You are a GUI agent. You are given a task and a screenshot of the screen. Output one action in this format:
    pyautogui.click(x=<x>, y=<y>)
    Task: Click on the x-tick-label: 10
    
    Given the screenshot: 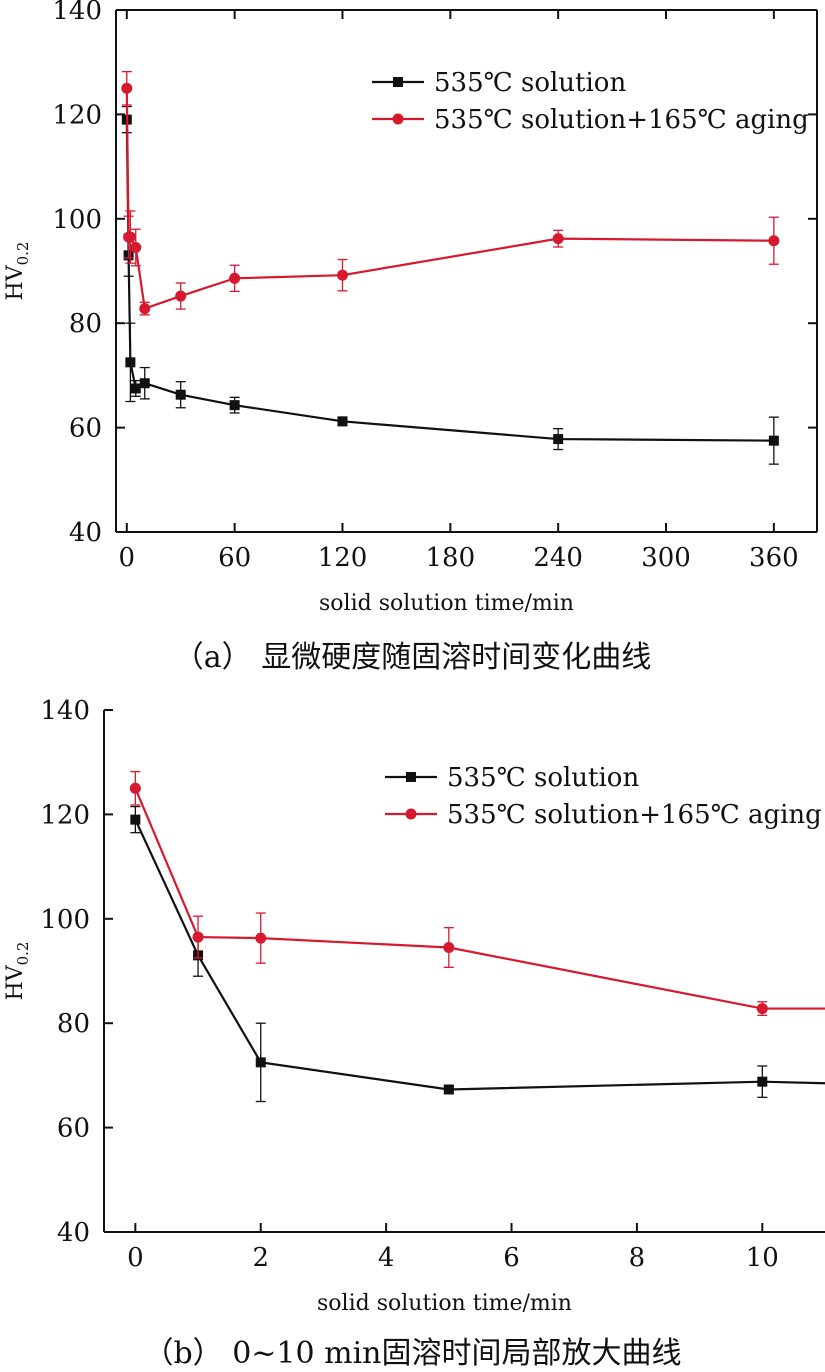 What is the action you would take?
    pyautogui.click(x=762, y=1258)
    